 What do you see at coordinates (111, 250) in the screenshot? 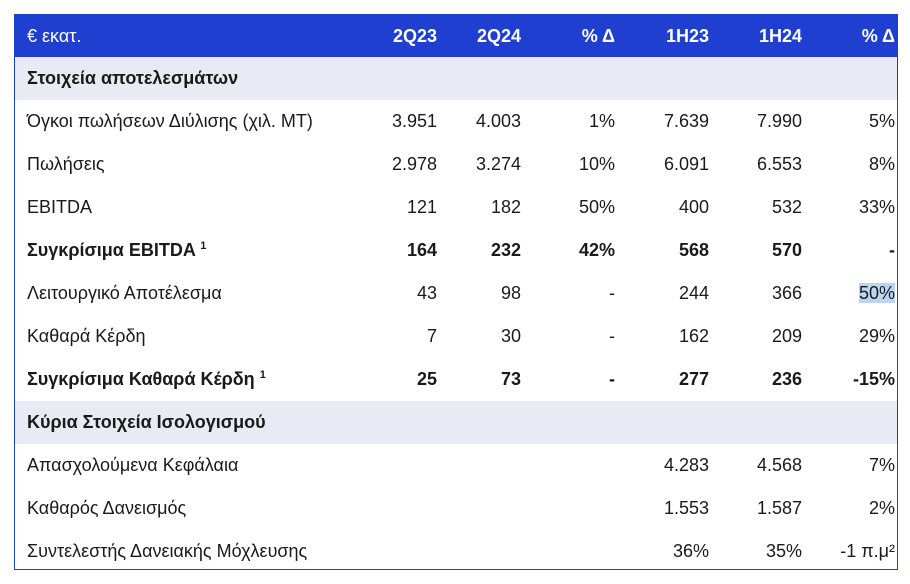
I see `row-label: Συγκρίσιμα EBITDA` at bounding box center [111, 250].